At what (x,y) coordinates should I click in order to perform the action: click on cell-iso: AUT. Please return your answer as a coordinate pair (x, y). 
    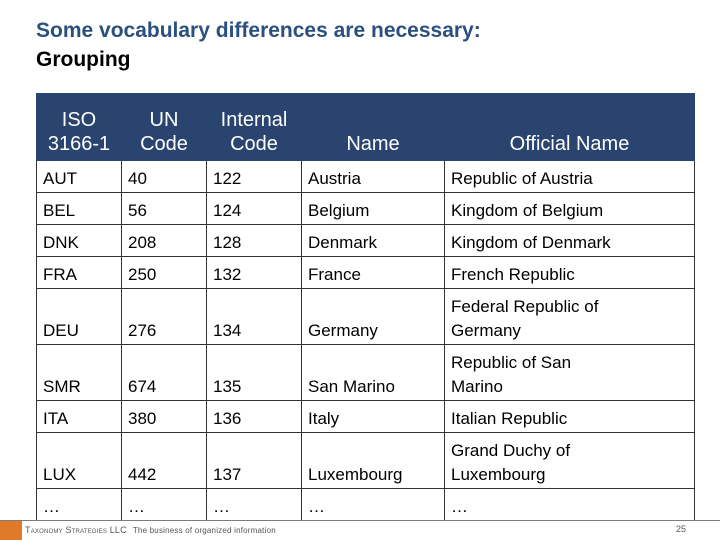
    Looking at the image, I should click on (79, 176).